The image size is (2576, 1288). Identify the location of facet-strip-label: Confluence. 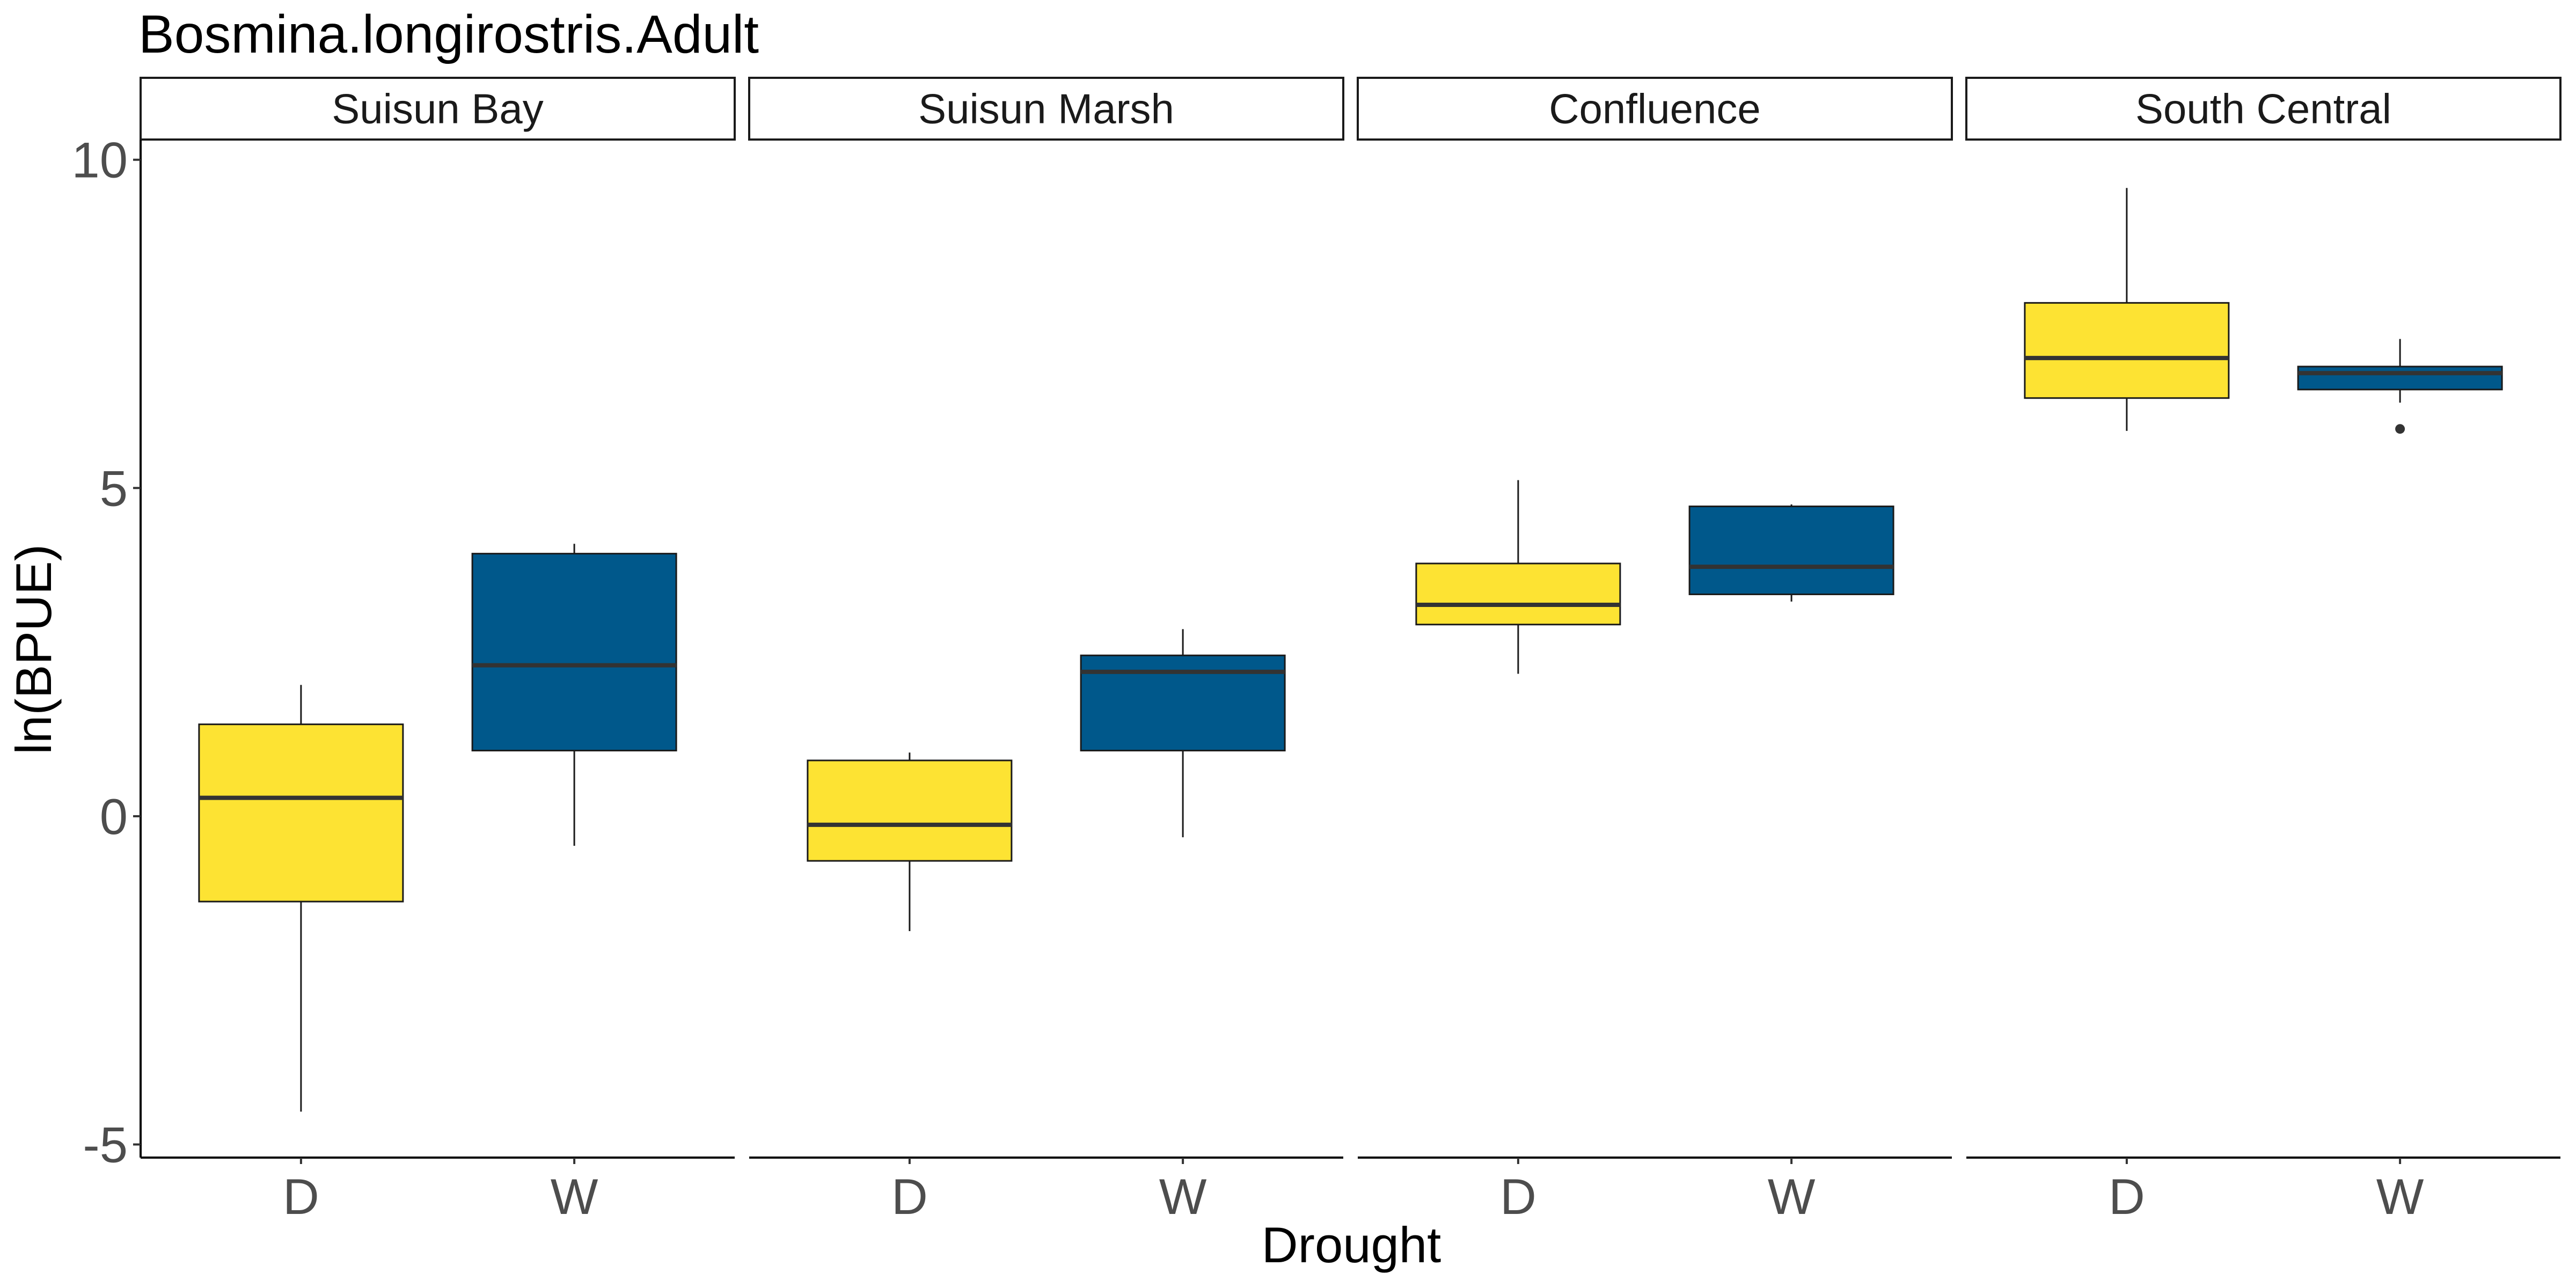
(1655, 109).